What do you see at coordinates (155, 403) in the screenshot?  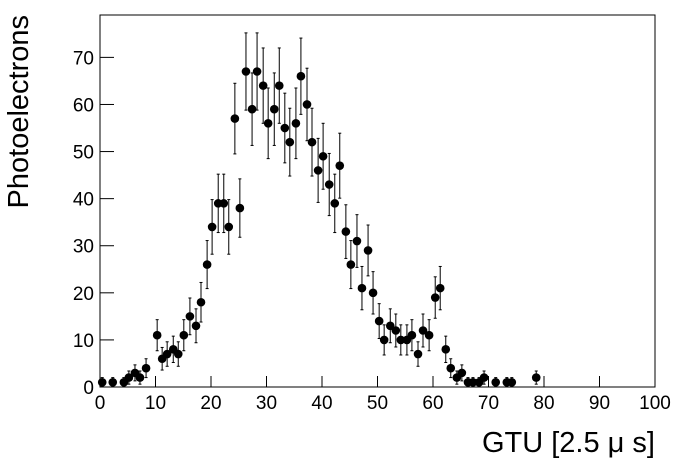 I see `x-tick-label: 10` at bounding box center [155, 403].